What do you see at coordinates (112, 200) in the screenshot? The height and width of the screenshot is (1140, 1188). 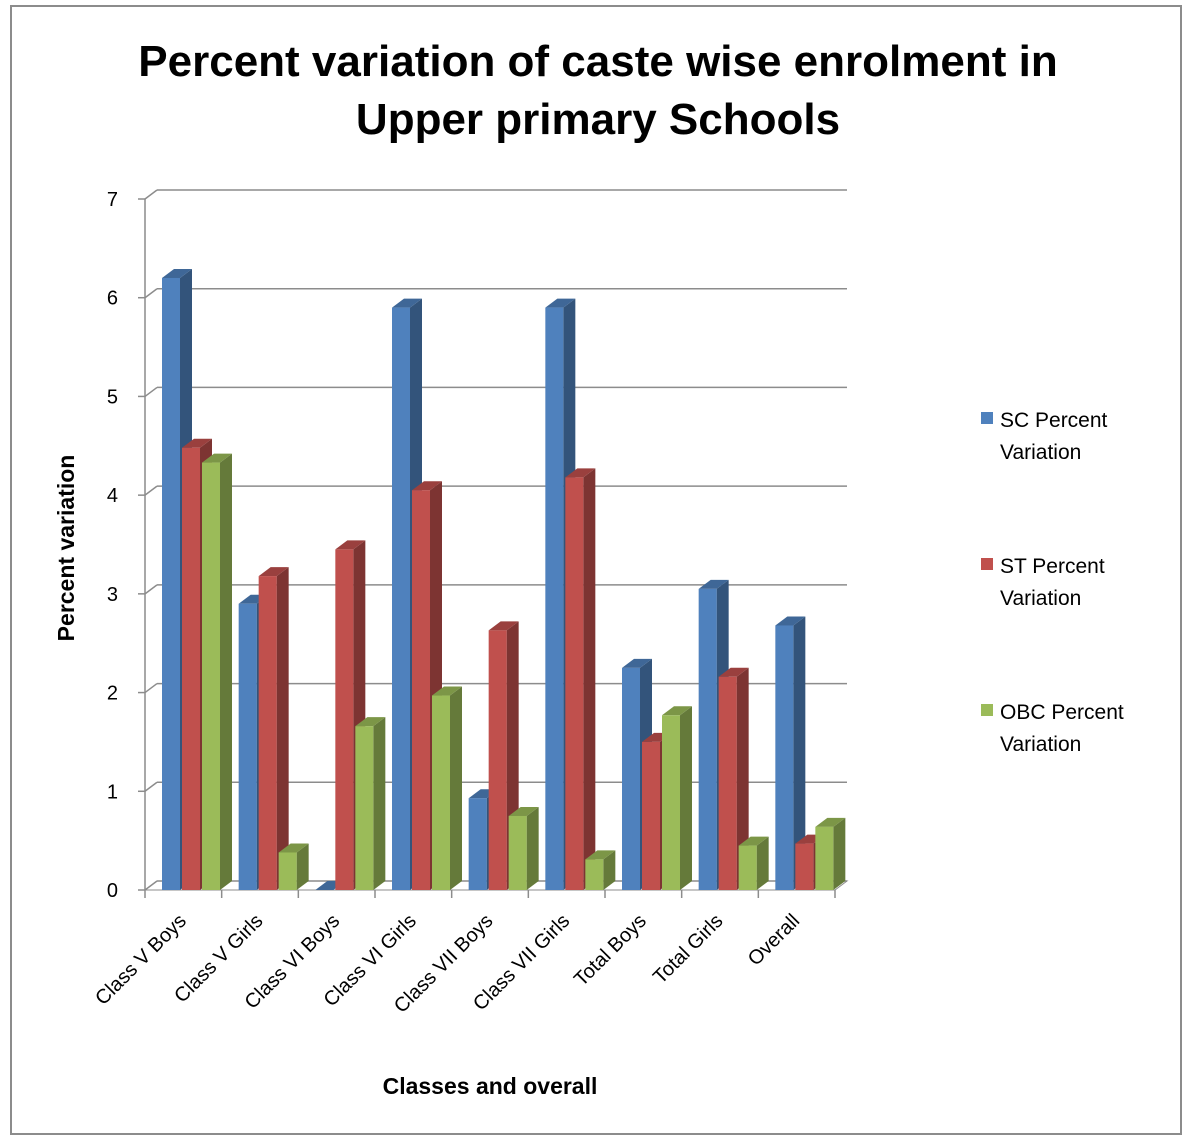 I see `y-tick-label: 7` at bounding box center [112, 200].